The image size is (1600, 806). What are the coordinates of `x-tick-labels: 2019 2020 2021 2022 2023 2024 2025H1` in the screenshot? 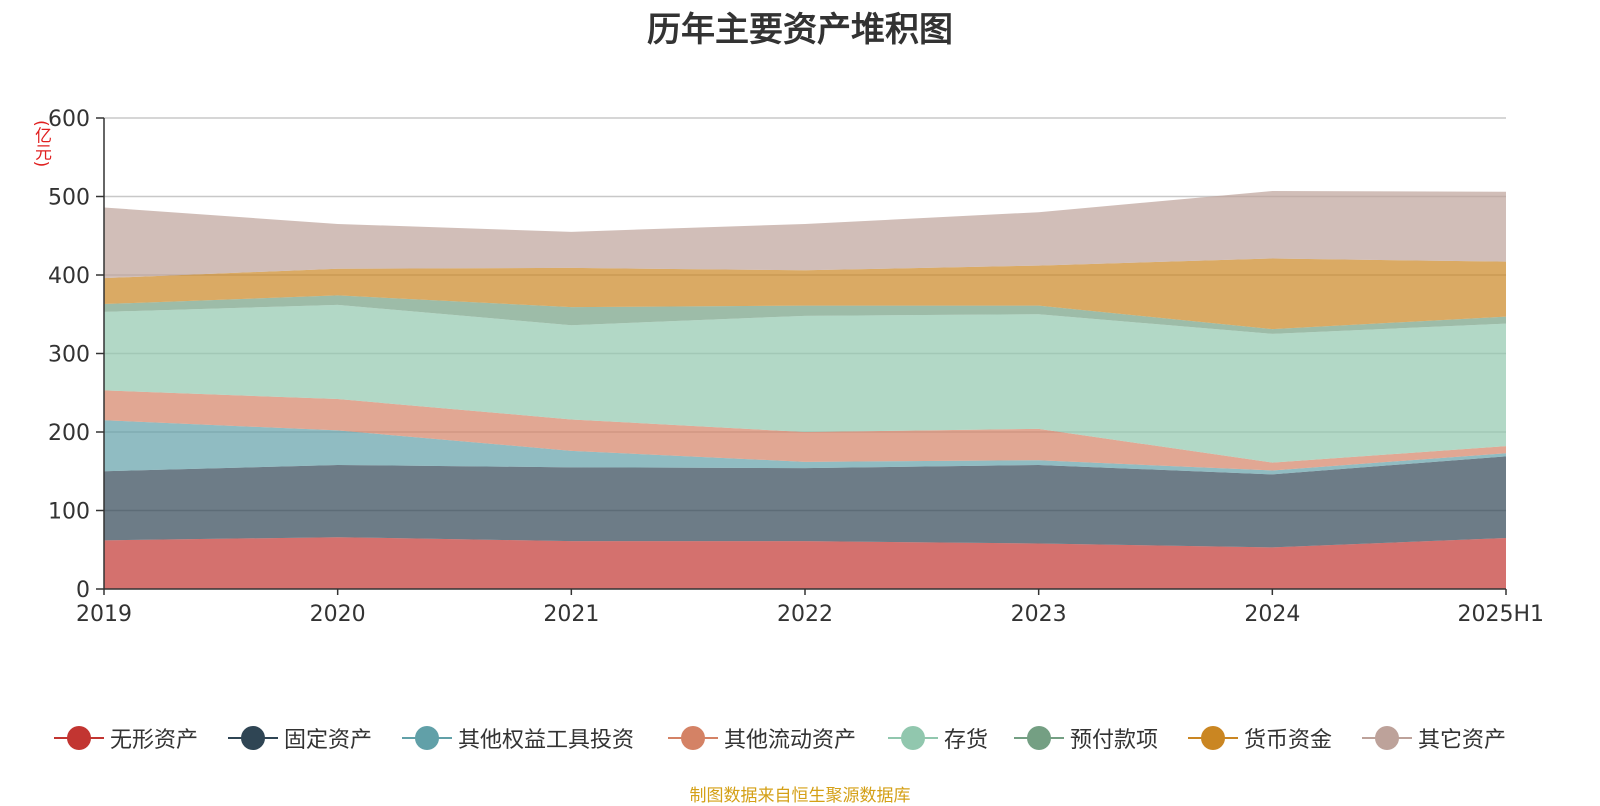 It's located at (810, 614).